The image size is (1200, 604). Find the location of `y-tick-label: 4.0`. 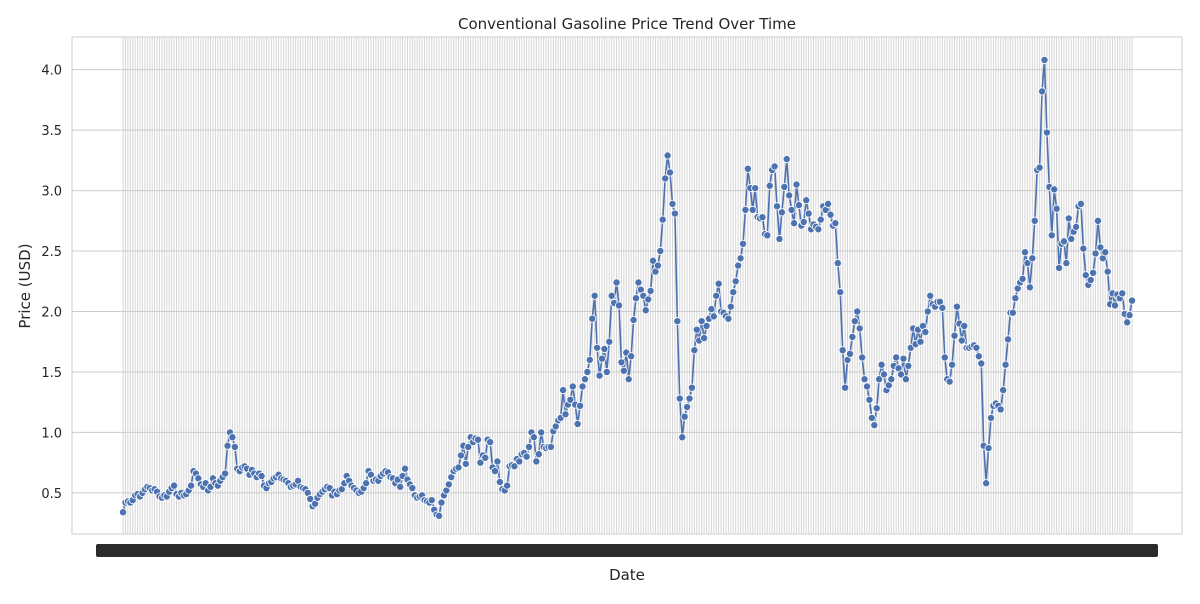

y-tick-label: 4.0 is located at coordinates (51, 71).